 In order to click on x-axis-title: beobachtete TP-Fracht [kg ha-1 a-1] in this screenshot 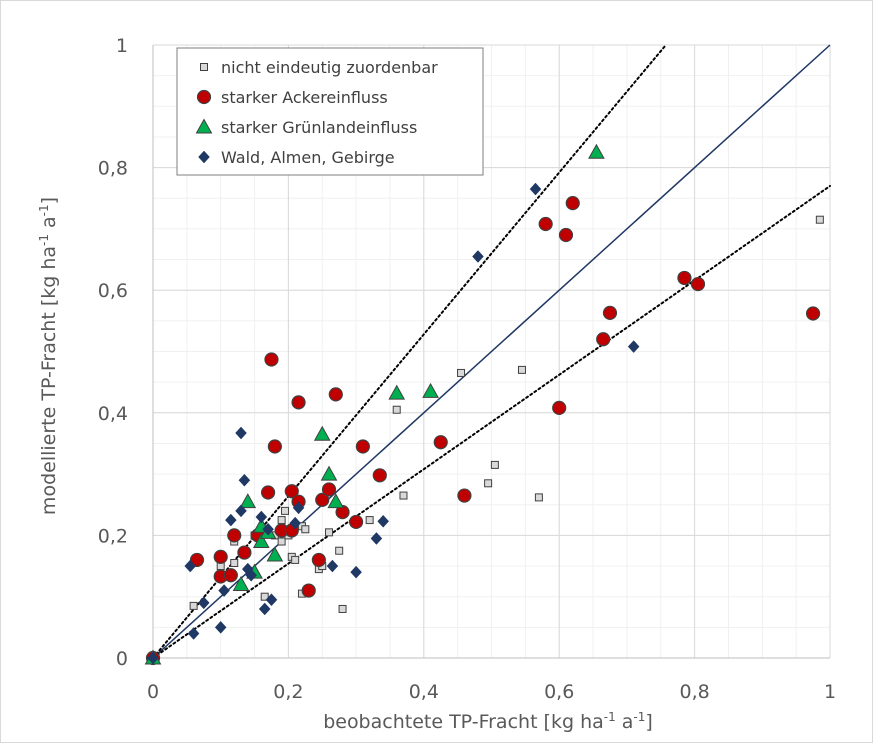, I will do `click(488, 721)`.